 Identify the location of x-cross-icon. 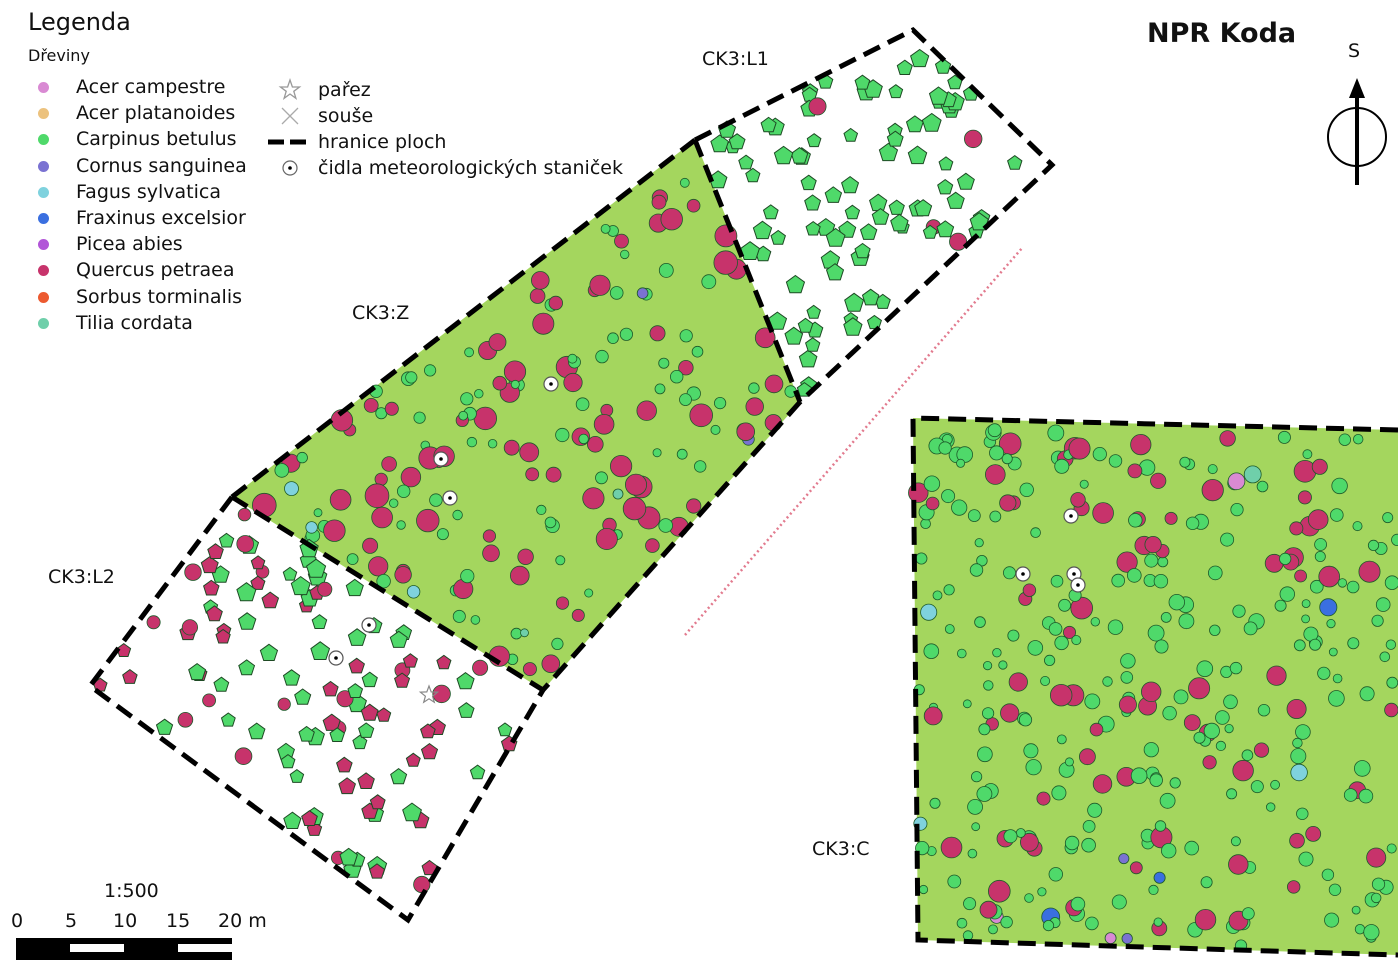
(290, 116).